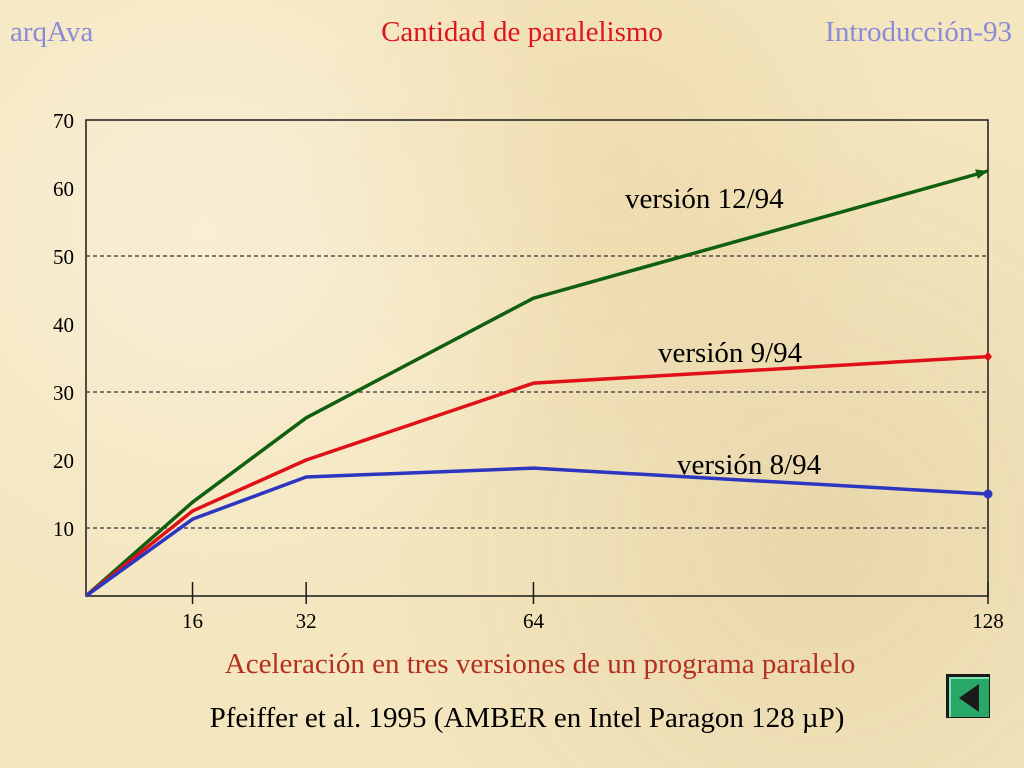  Describe the element at coordinates (306, 621) in the screenshot. I see `x-tick-label-32: 32` at that location.